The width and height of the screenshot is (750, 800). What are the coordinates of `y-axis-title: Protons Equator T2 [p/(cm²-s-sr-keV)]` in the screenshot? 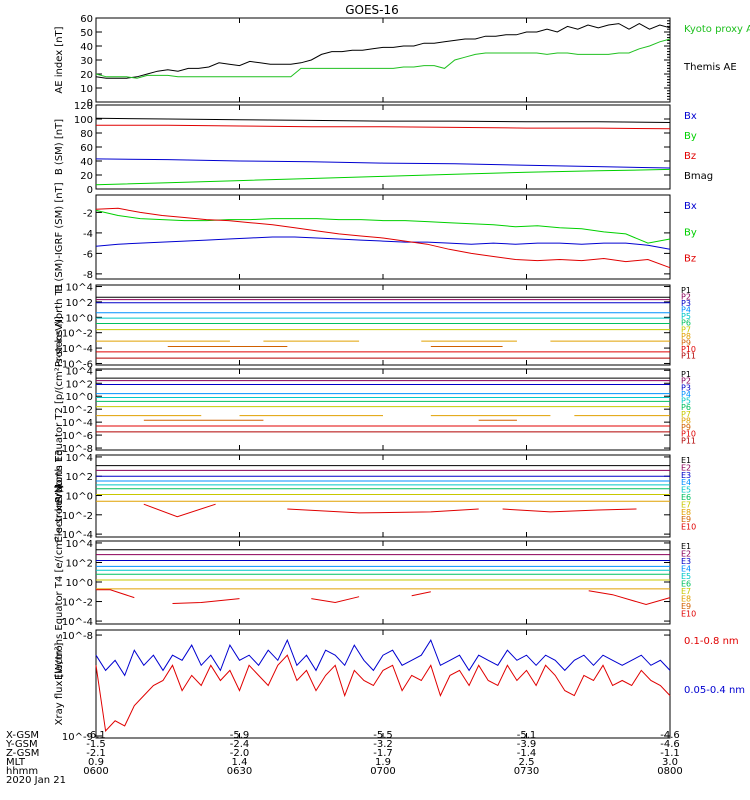 It's located at (59, 409).